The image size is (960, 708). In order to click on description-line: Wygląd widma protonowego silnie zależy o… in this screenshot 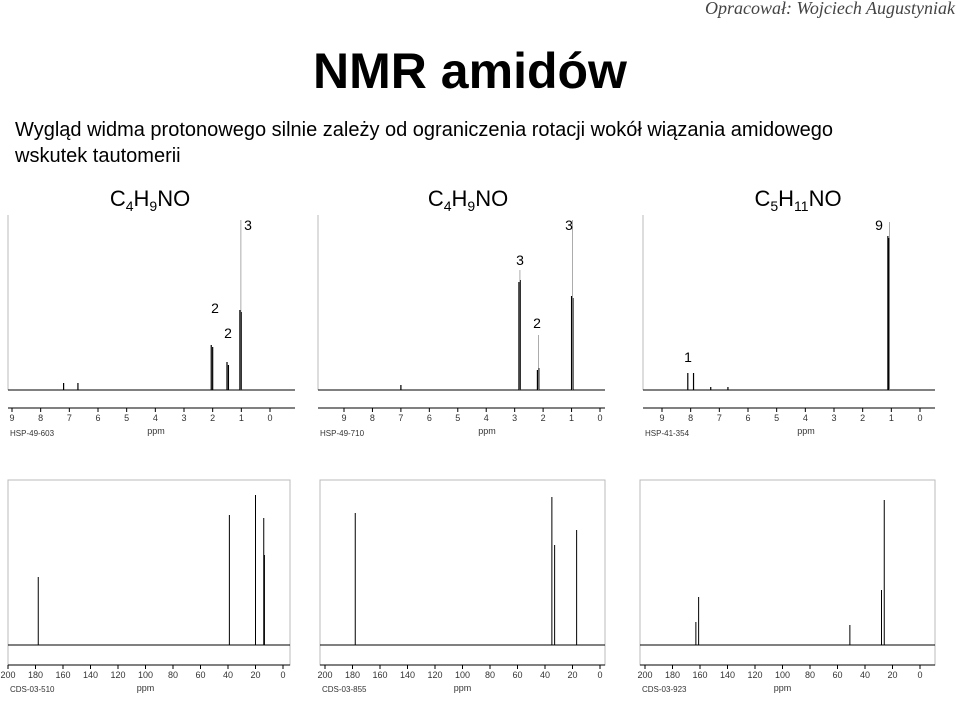, I will do `click(424, 130)`.